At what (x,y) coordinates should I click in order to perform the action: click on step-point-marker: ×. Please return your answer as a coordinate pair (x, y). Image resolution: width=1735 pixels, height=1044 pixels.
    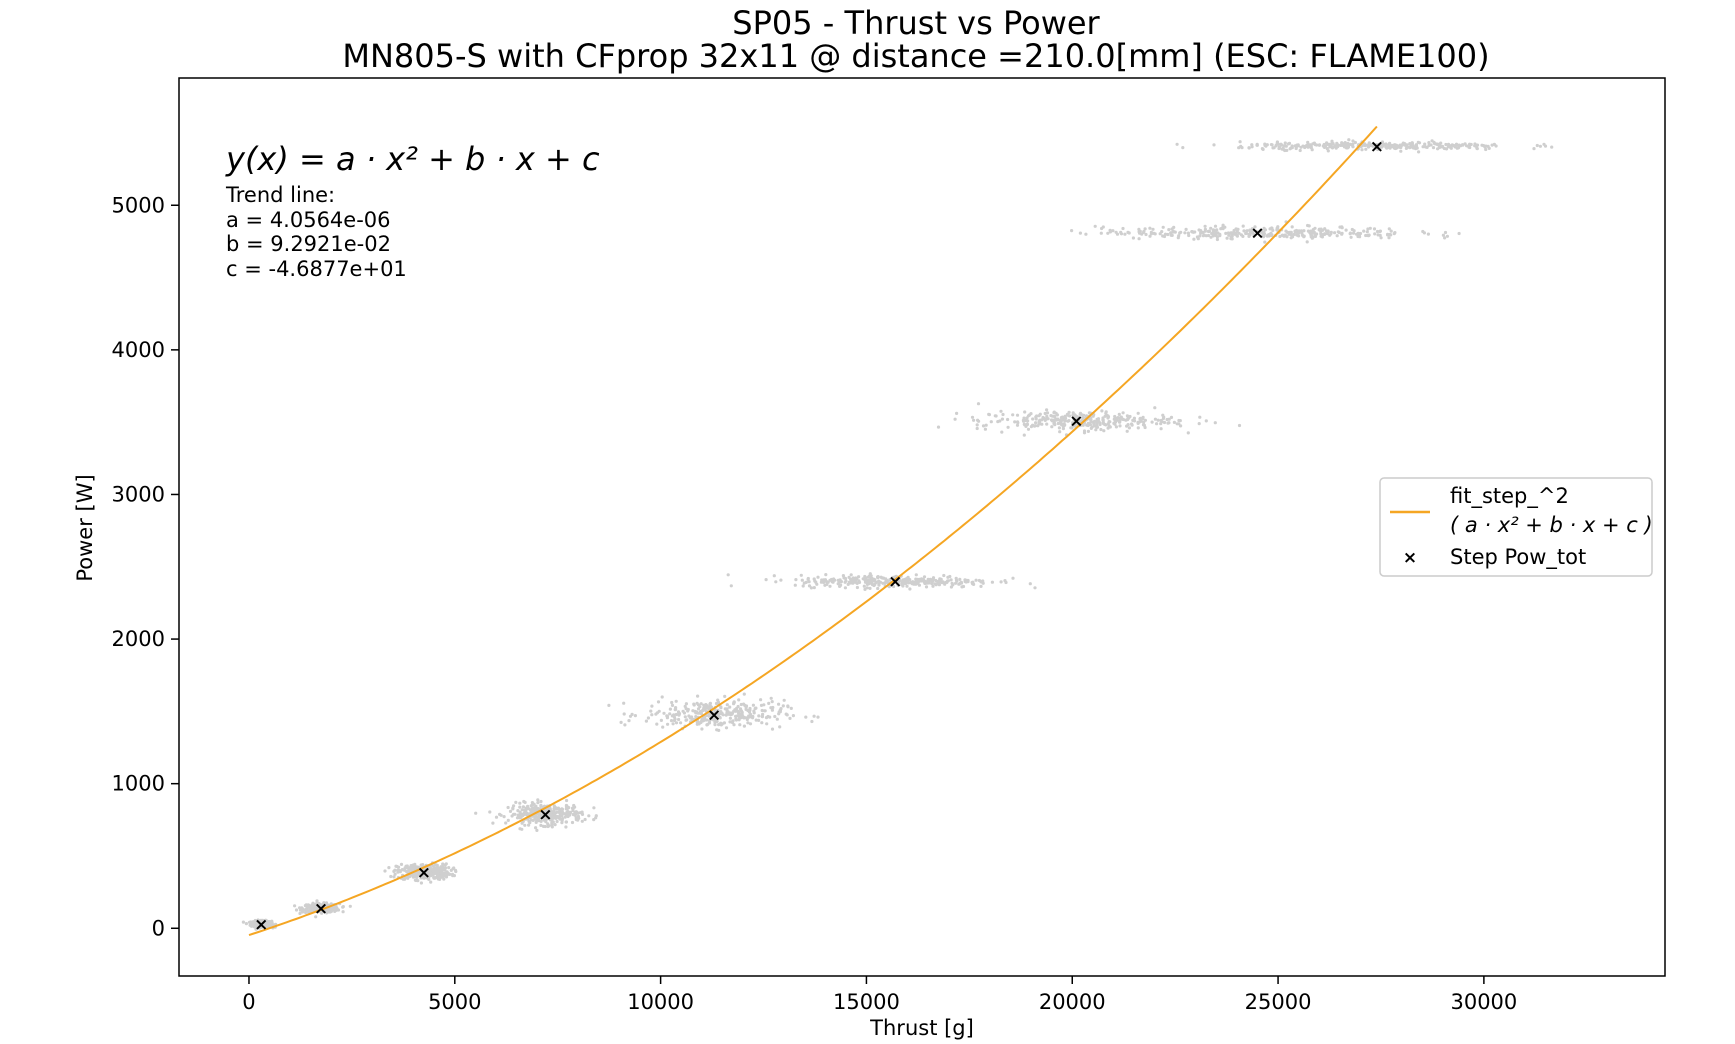
    Looking at the image, I should click on (895, 582).